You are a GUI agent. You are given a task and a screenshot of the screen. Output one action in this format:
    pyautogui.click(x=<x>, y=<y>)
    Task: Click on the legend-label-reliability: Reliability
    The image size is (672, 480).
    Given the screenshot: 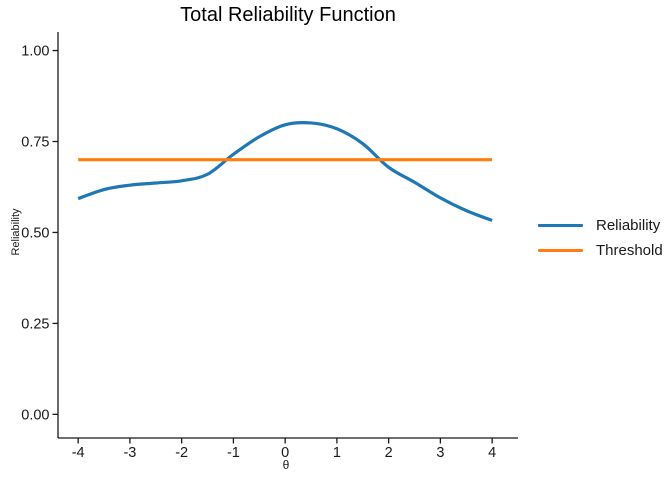 What is the action you would take?
    pyautogui.click(x=628, y=225)
    